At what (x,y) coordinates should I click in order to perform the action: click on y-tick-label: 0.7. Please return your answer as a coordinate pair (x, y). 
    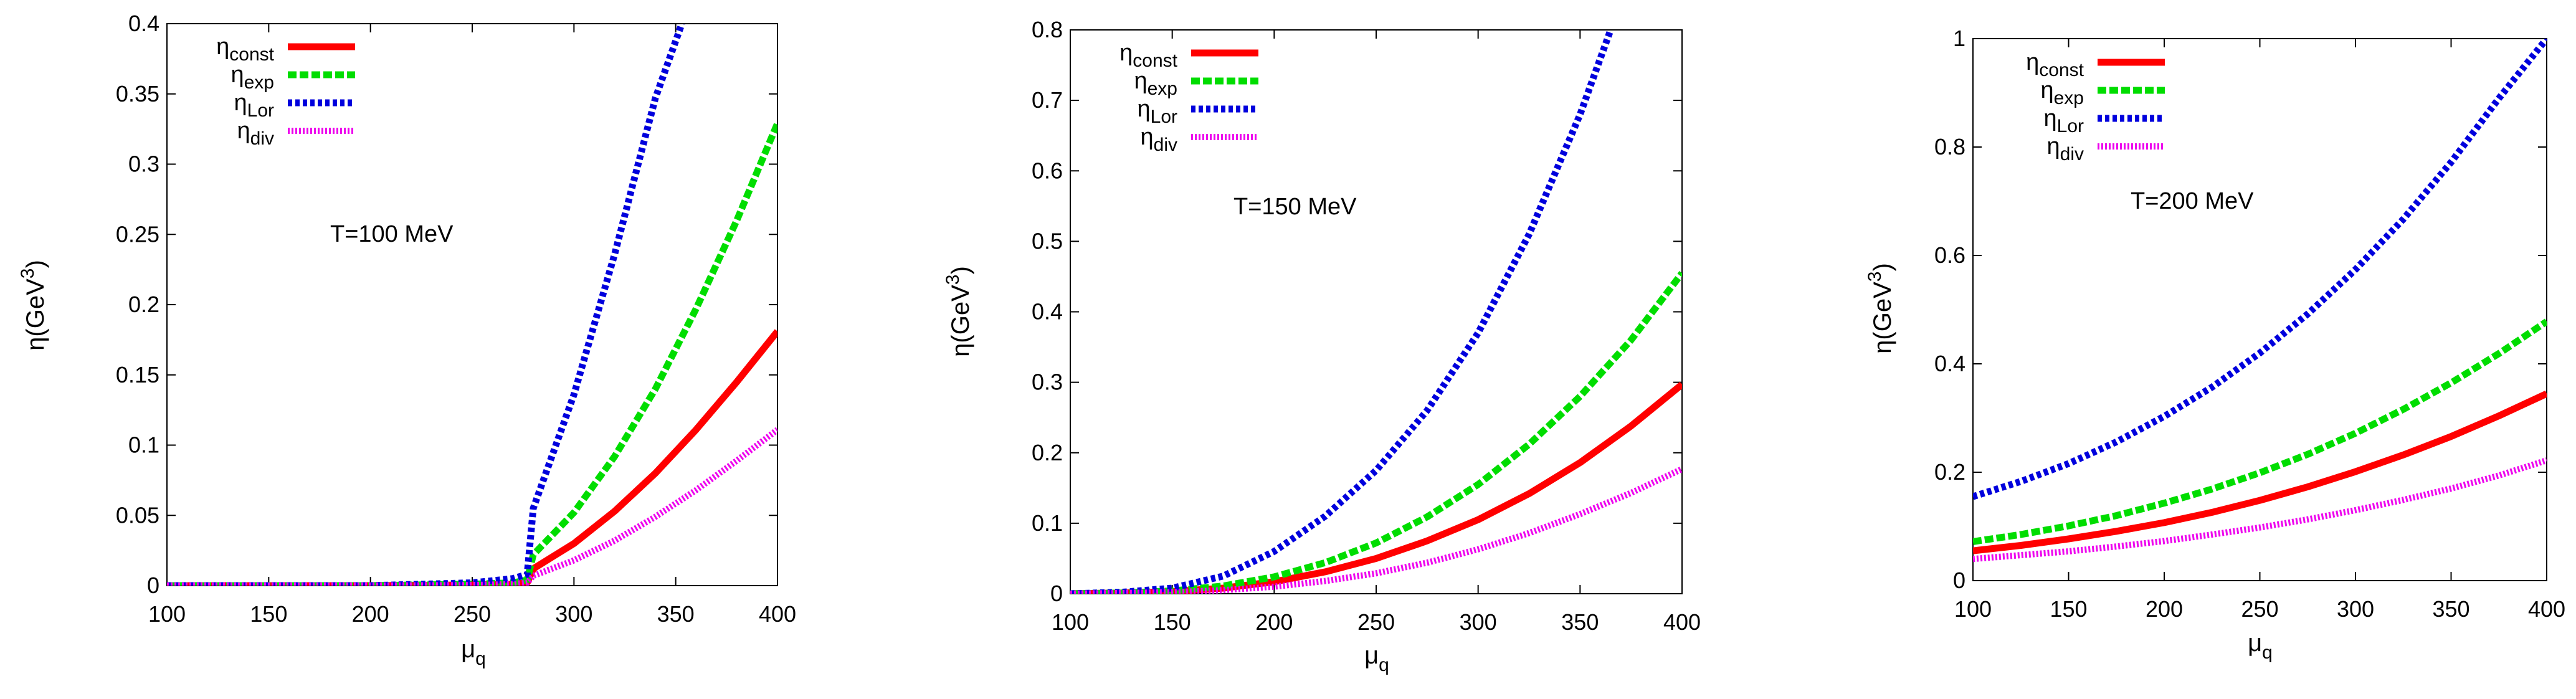
    Looking at the image, I should click on (1047, 100).